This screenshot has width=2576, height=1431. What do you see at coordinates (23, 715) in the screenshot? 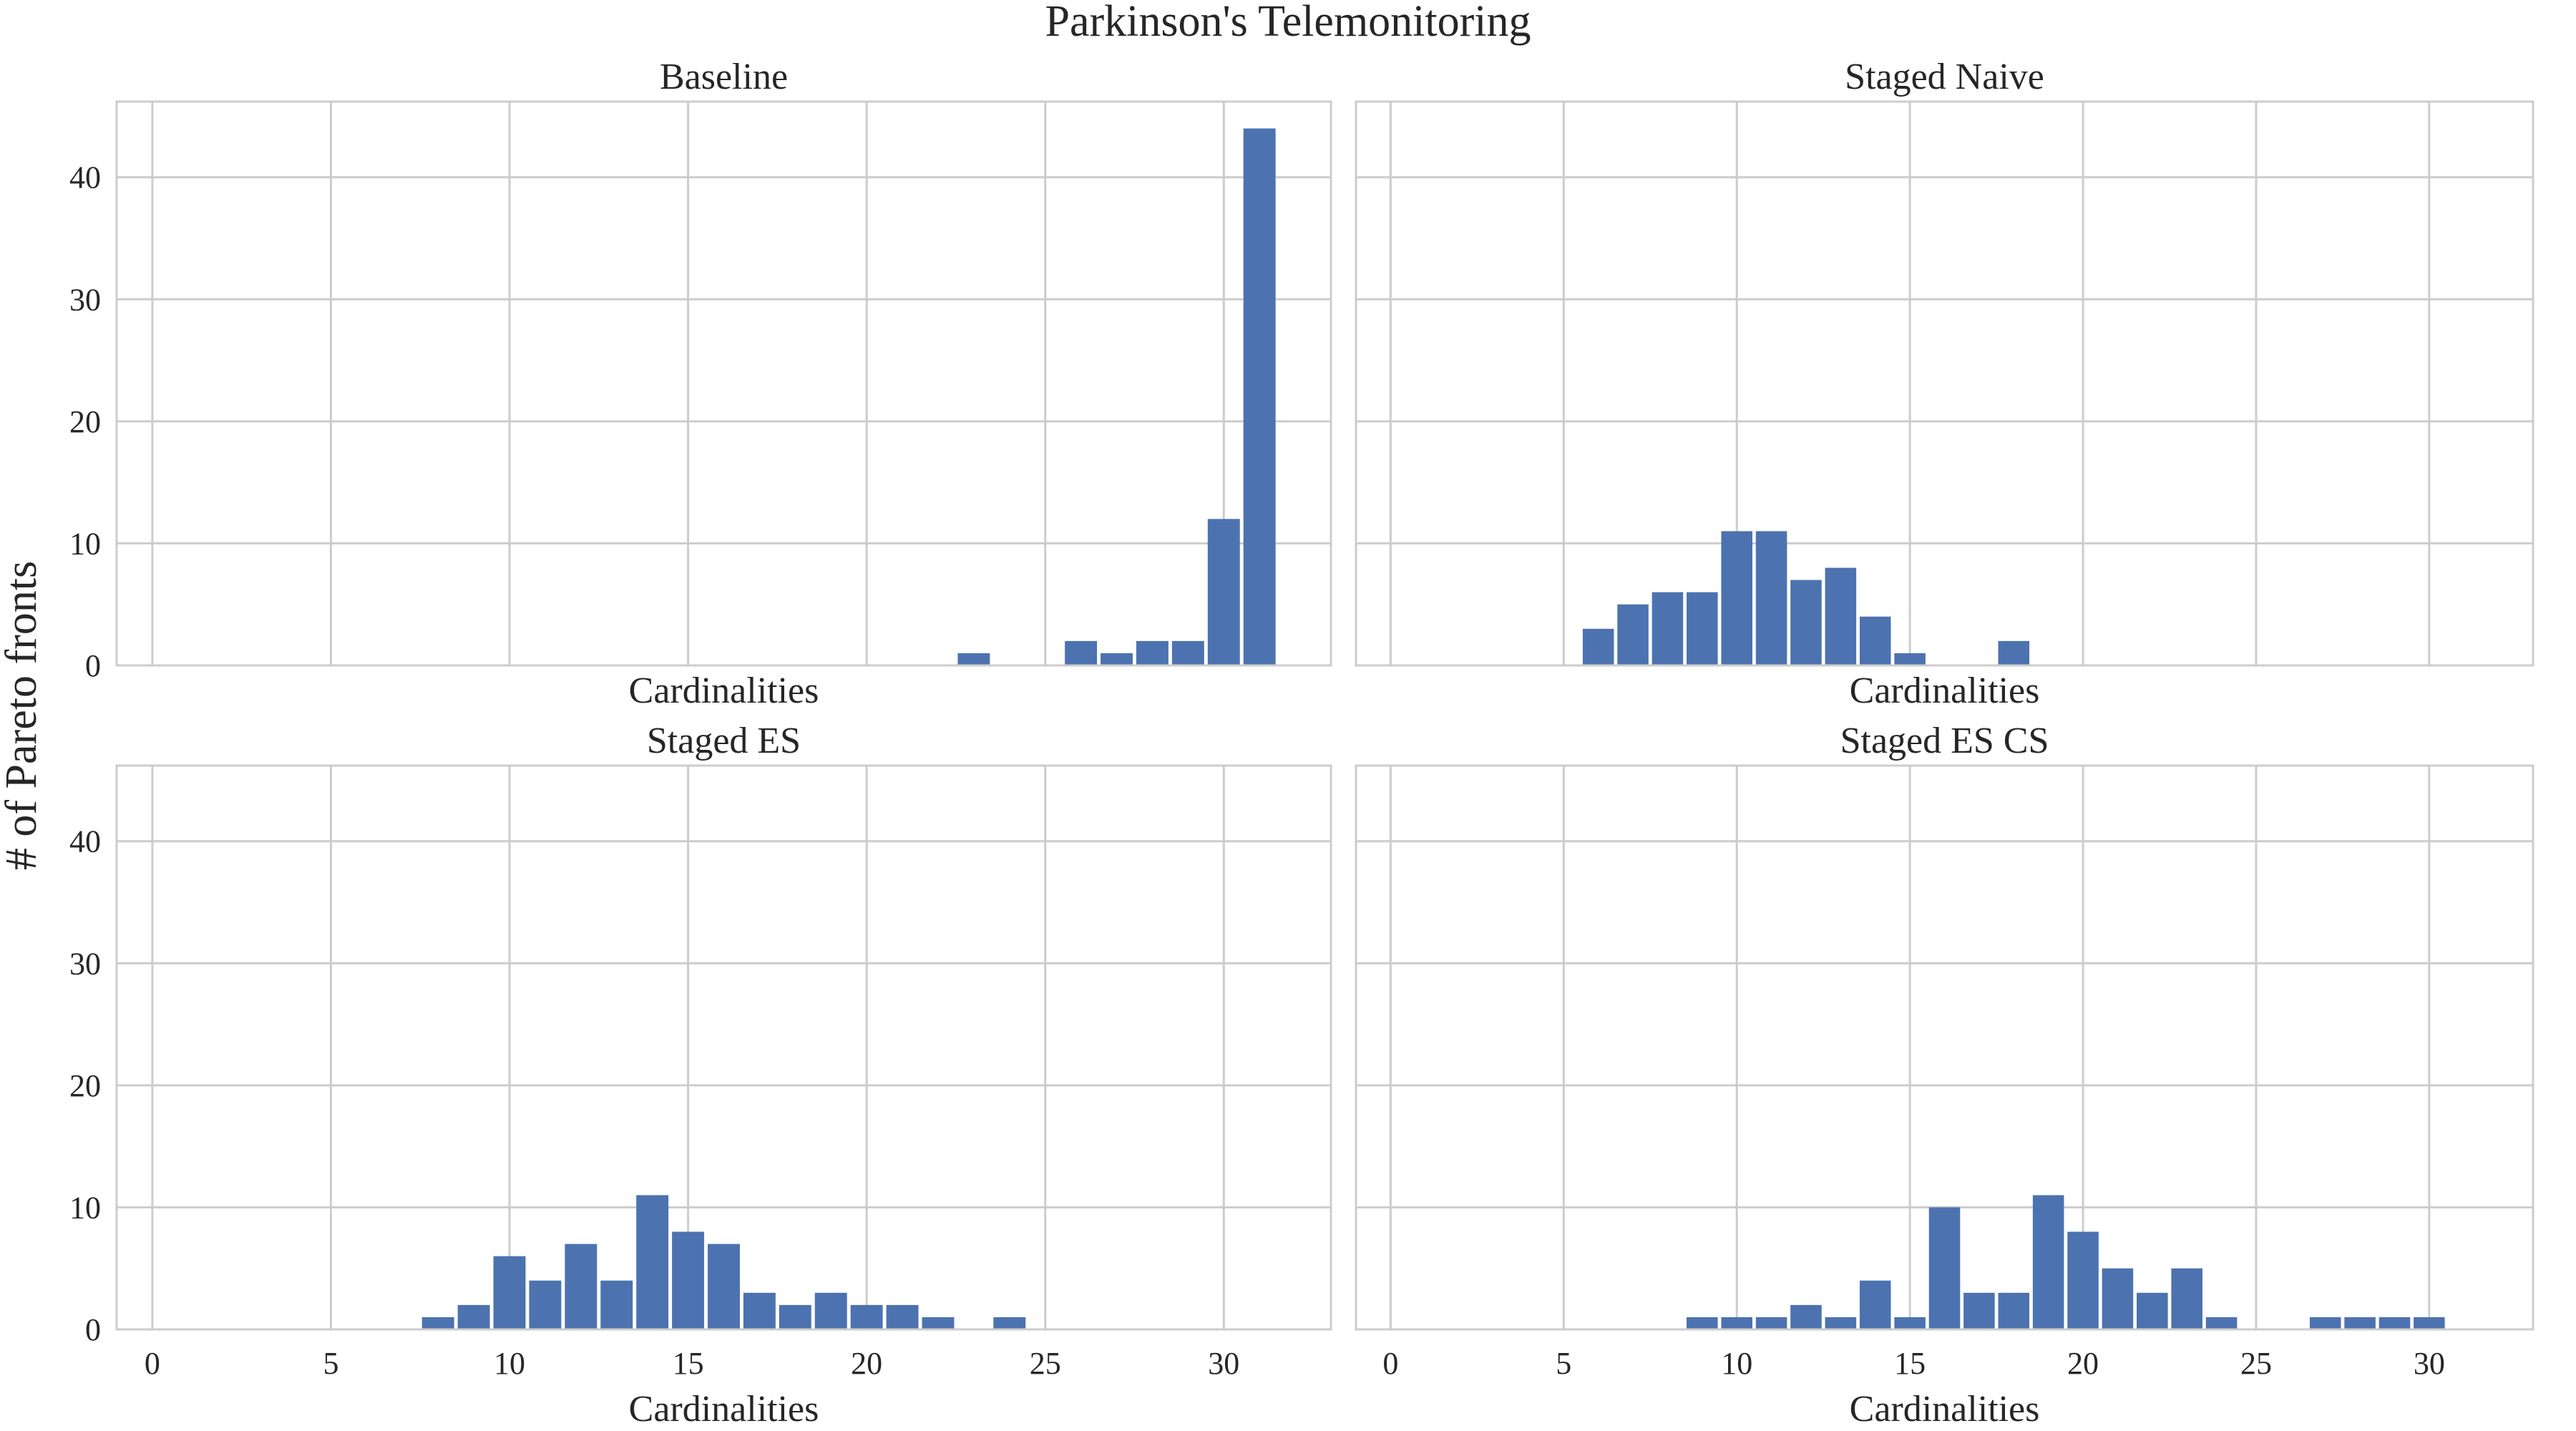
I see `figure-ylabel: # of Pareto fronts` at bounding box center [23, 715].